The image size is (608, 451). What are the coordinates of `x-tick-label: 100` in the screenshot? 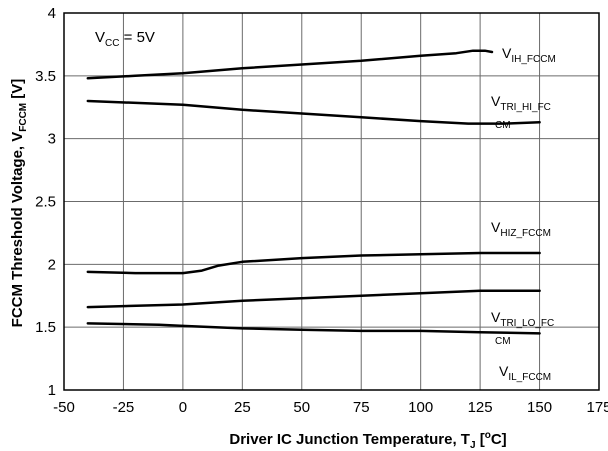 It's located at (420, 407).